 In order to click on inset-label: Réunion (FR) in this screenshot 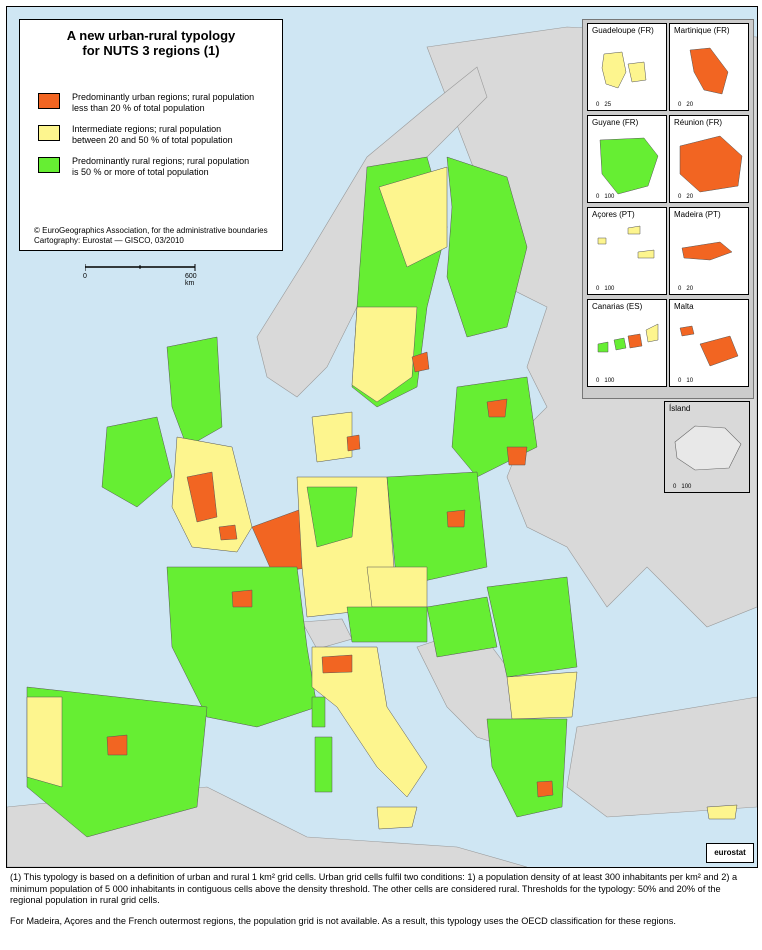, I will do `click(698, 122)`.